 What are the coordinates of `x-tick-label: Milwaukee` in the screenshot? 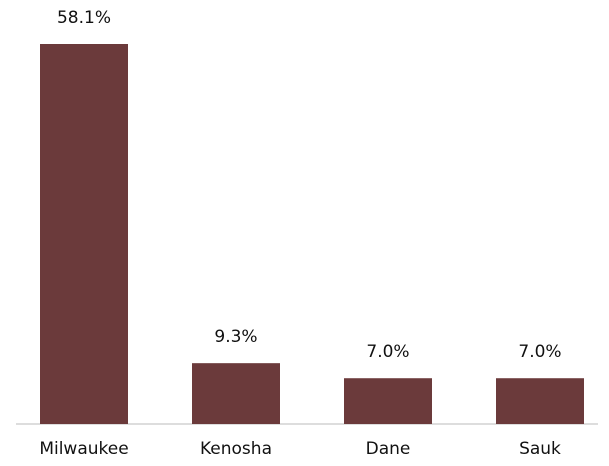 It's located at (83, 449).